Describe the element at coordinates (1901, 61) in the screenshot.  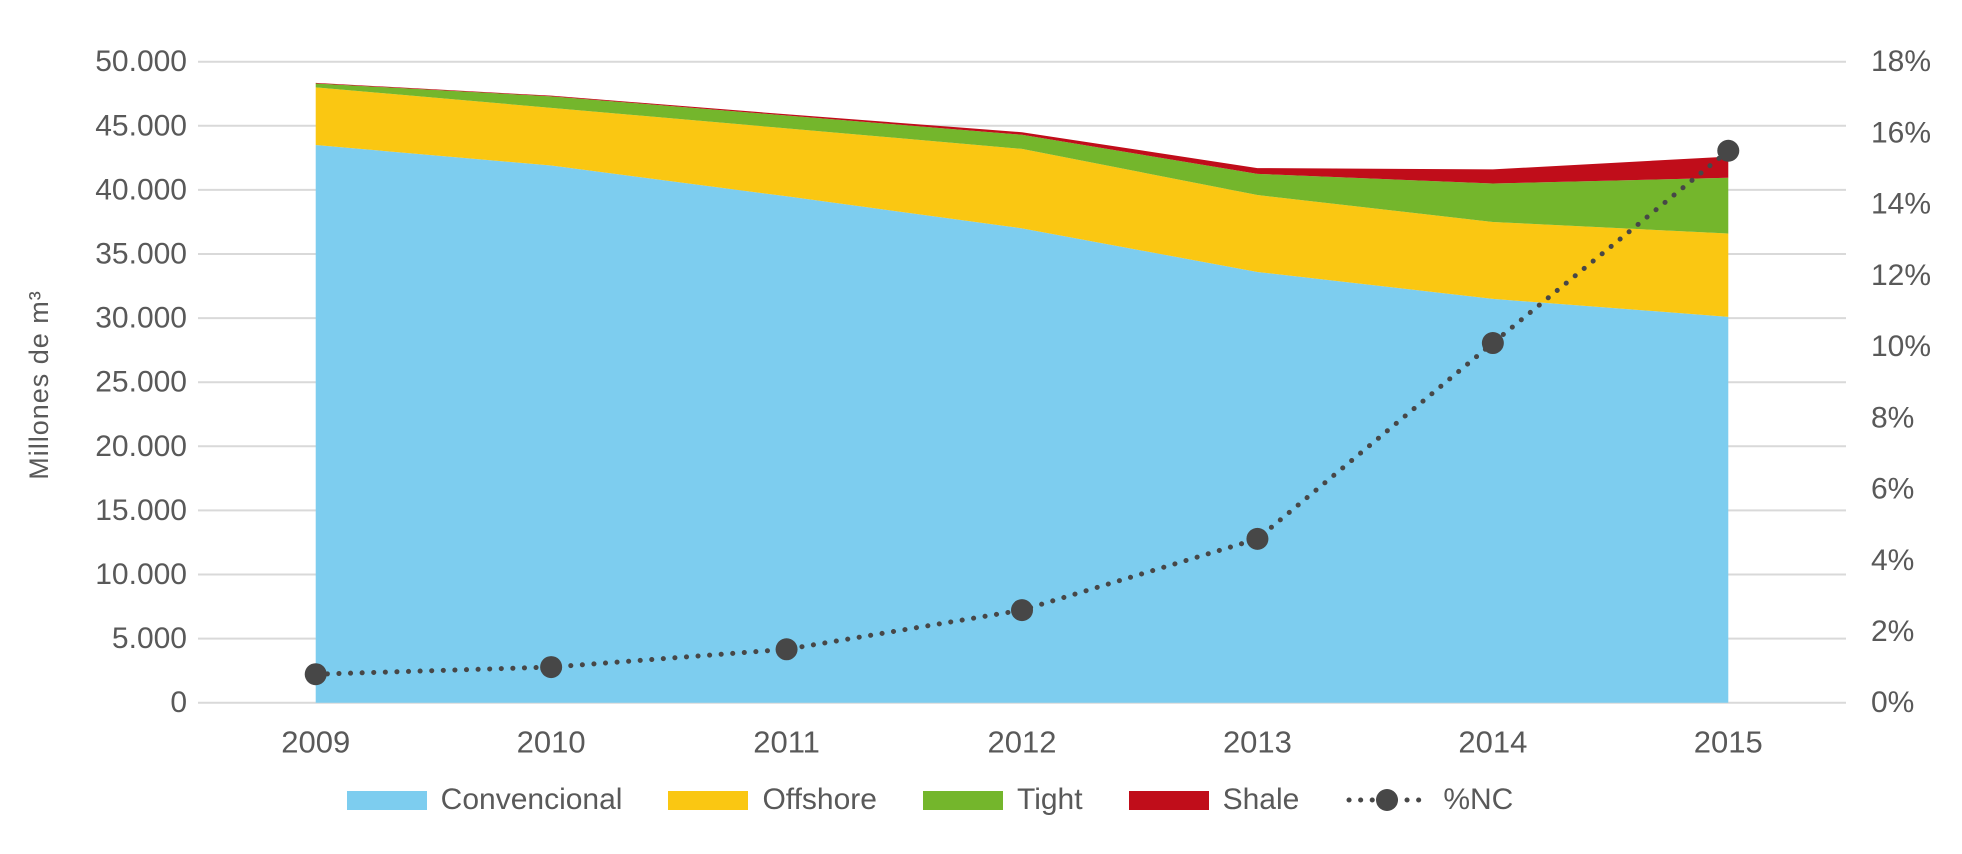
I see `right-tick-label: 18%` at that location.